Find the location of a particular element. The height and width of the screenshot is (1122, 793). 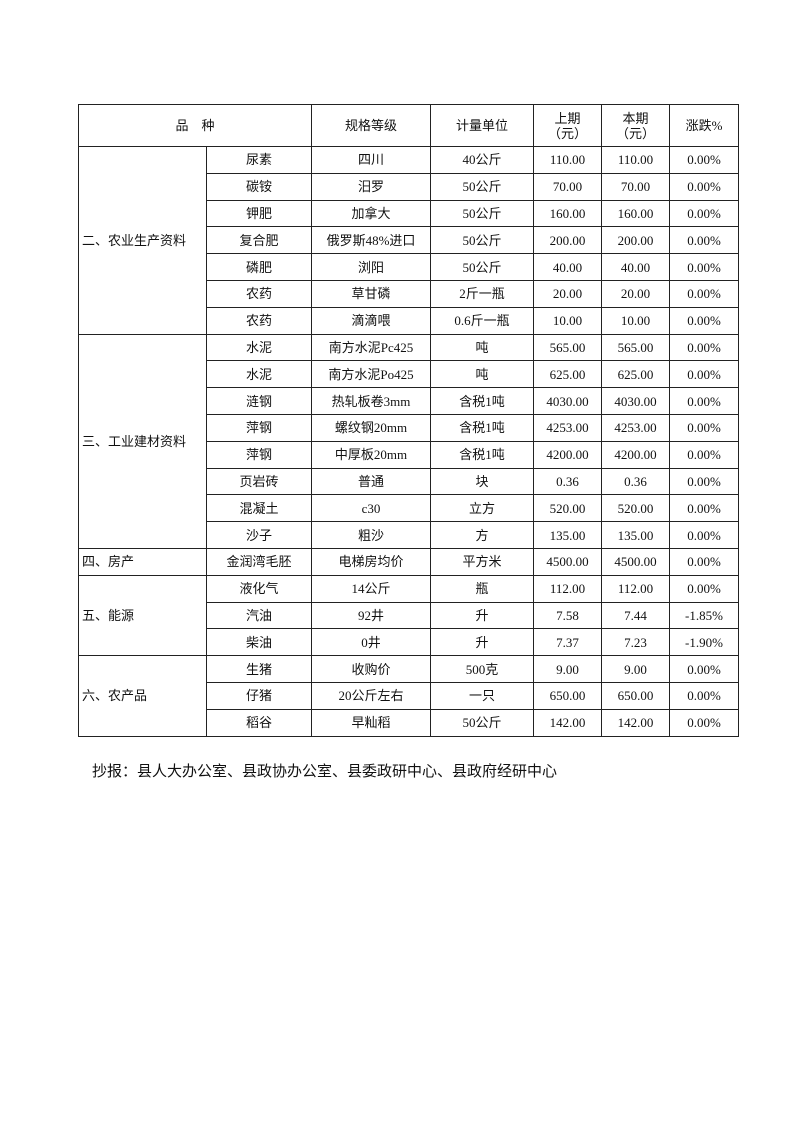

spec-cell: 普通 is located at coordinates (371, 481).